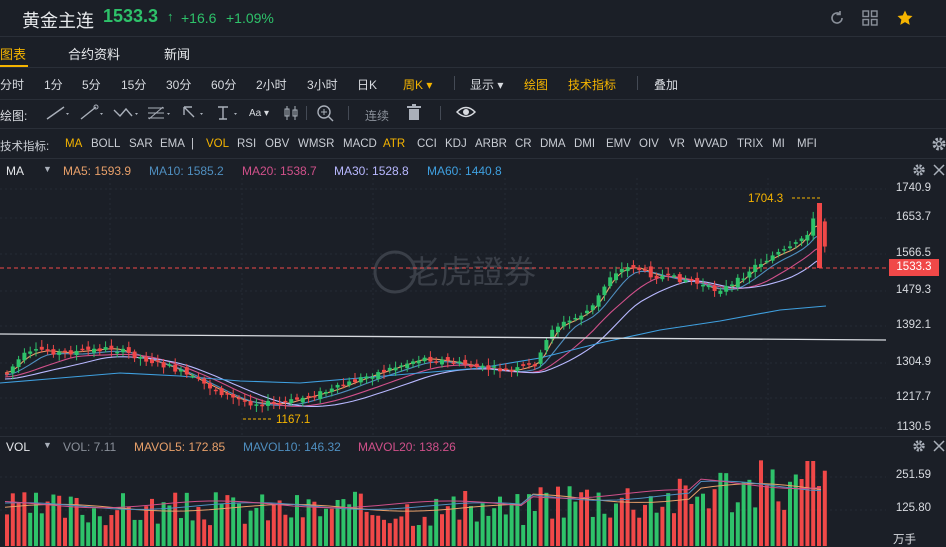 The image size is (946, 547). Describe the element at coordinates (939, 172) in the screenshot. I see `ma-close-icon` at that location.